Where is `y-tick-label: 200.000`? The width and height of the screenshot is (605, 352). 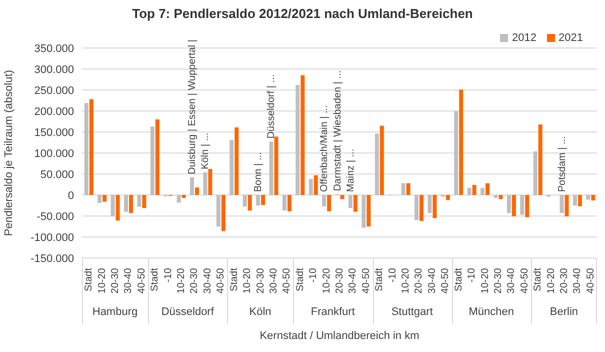 y-tick-label: 200.000 is located at coordinates (54, 112).